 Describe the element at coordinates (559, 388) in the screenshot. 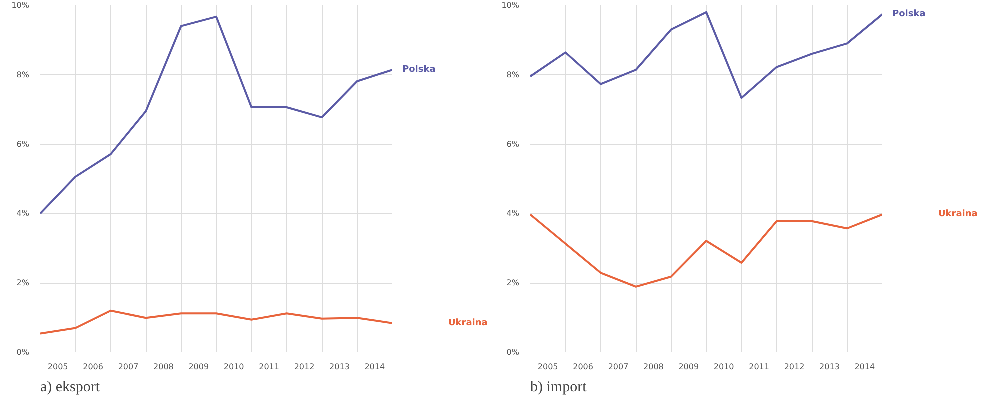

I see `text: b) import` at that location.